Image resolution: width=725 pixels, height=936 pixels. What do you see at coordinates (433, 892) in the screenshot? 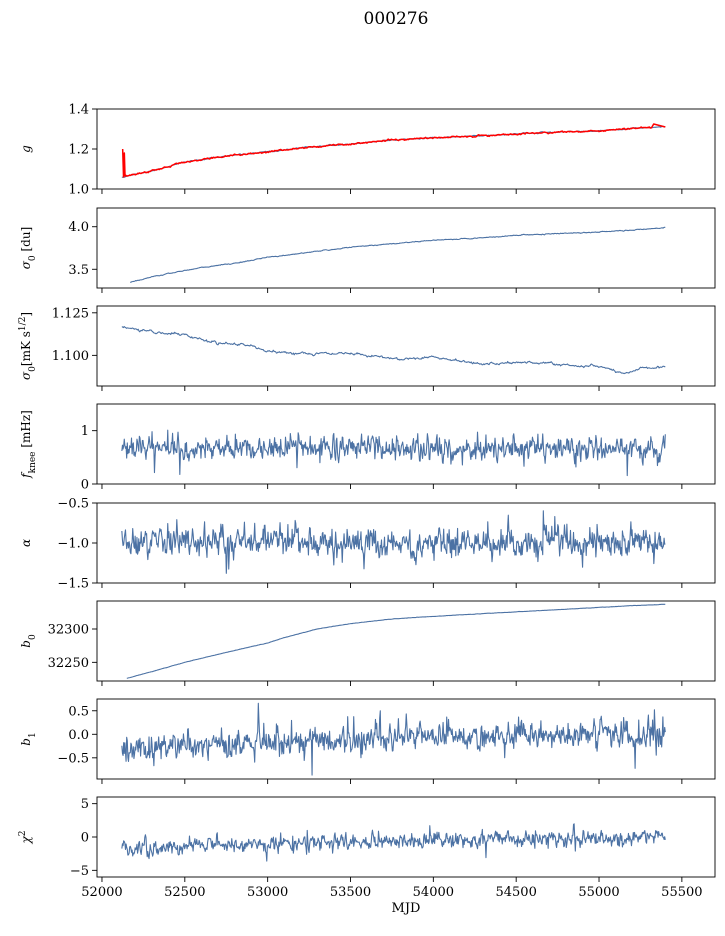
I see `x-tick-label: 54000` at bounding box center [433, 892].